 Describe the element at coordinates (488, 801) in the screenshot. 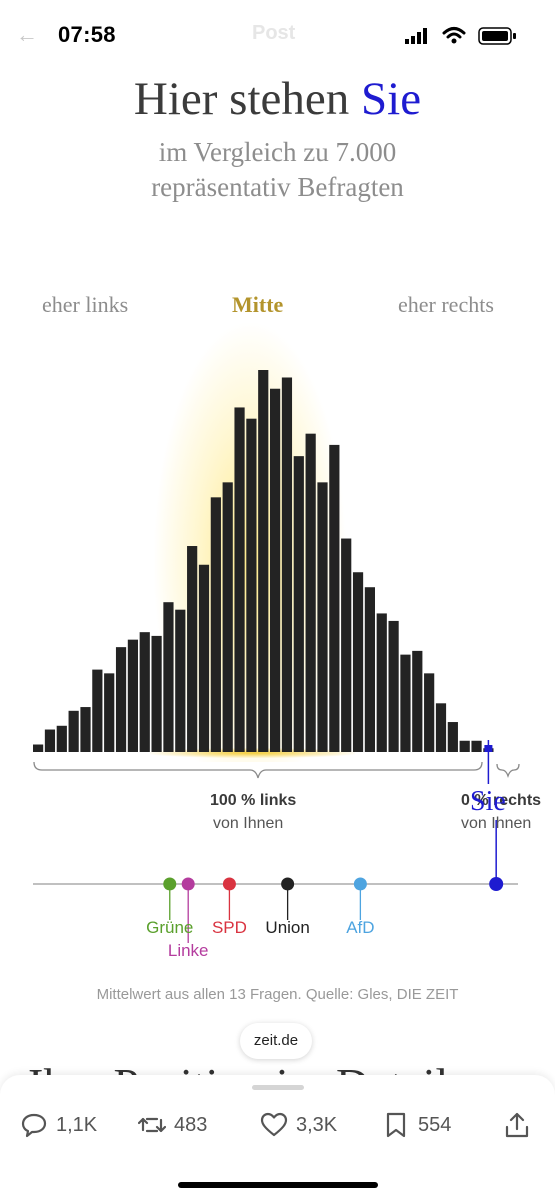

I see `user-position-label: Sie` at that location.